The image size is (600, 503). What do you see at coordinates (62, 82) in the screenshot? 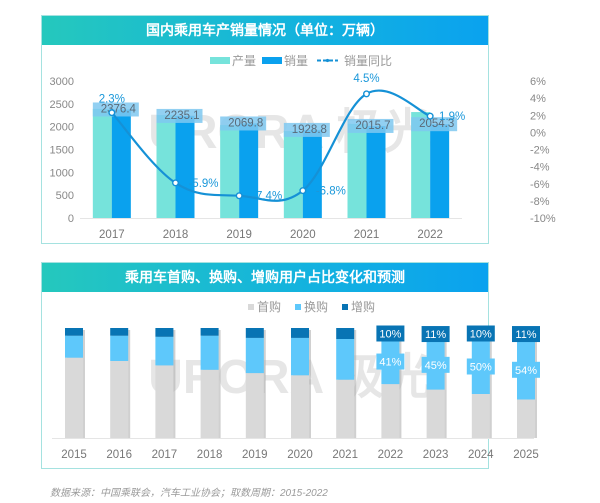
I see `y-tick-label: 3000` at bounding box center [62, 82].